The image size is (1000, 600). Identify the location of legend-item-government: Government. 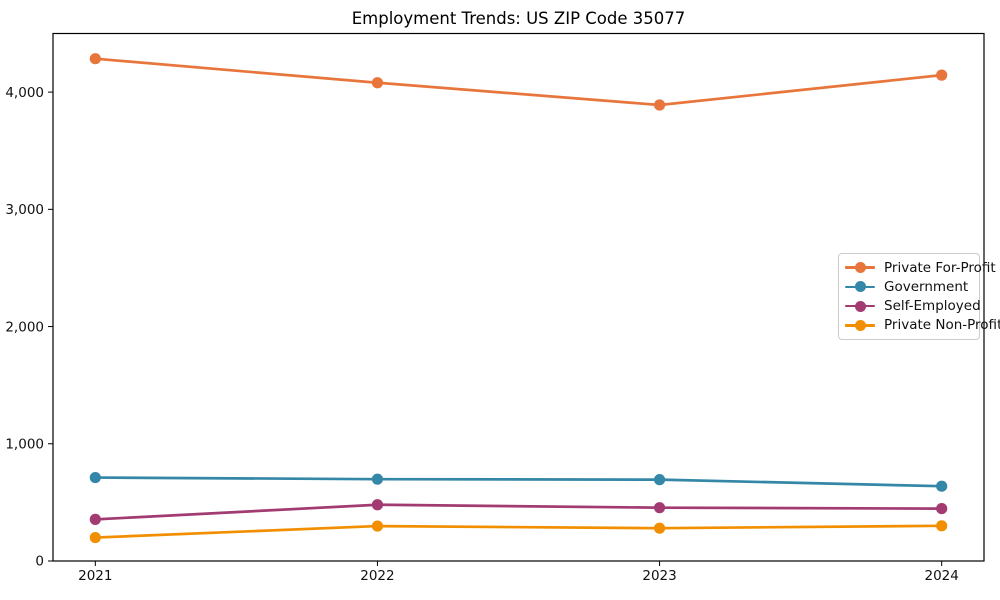
(909, 286).